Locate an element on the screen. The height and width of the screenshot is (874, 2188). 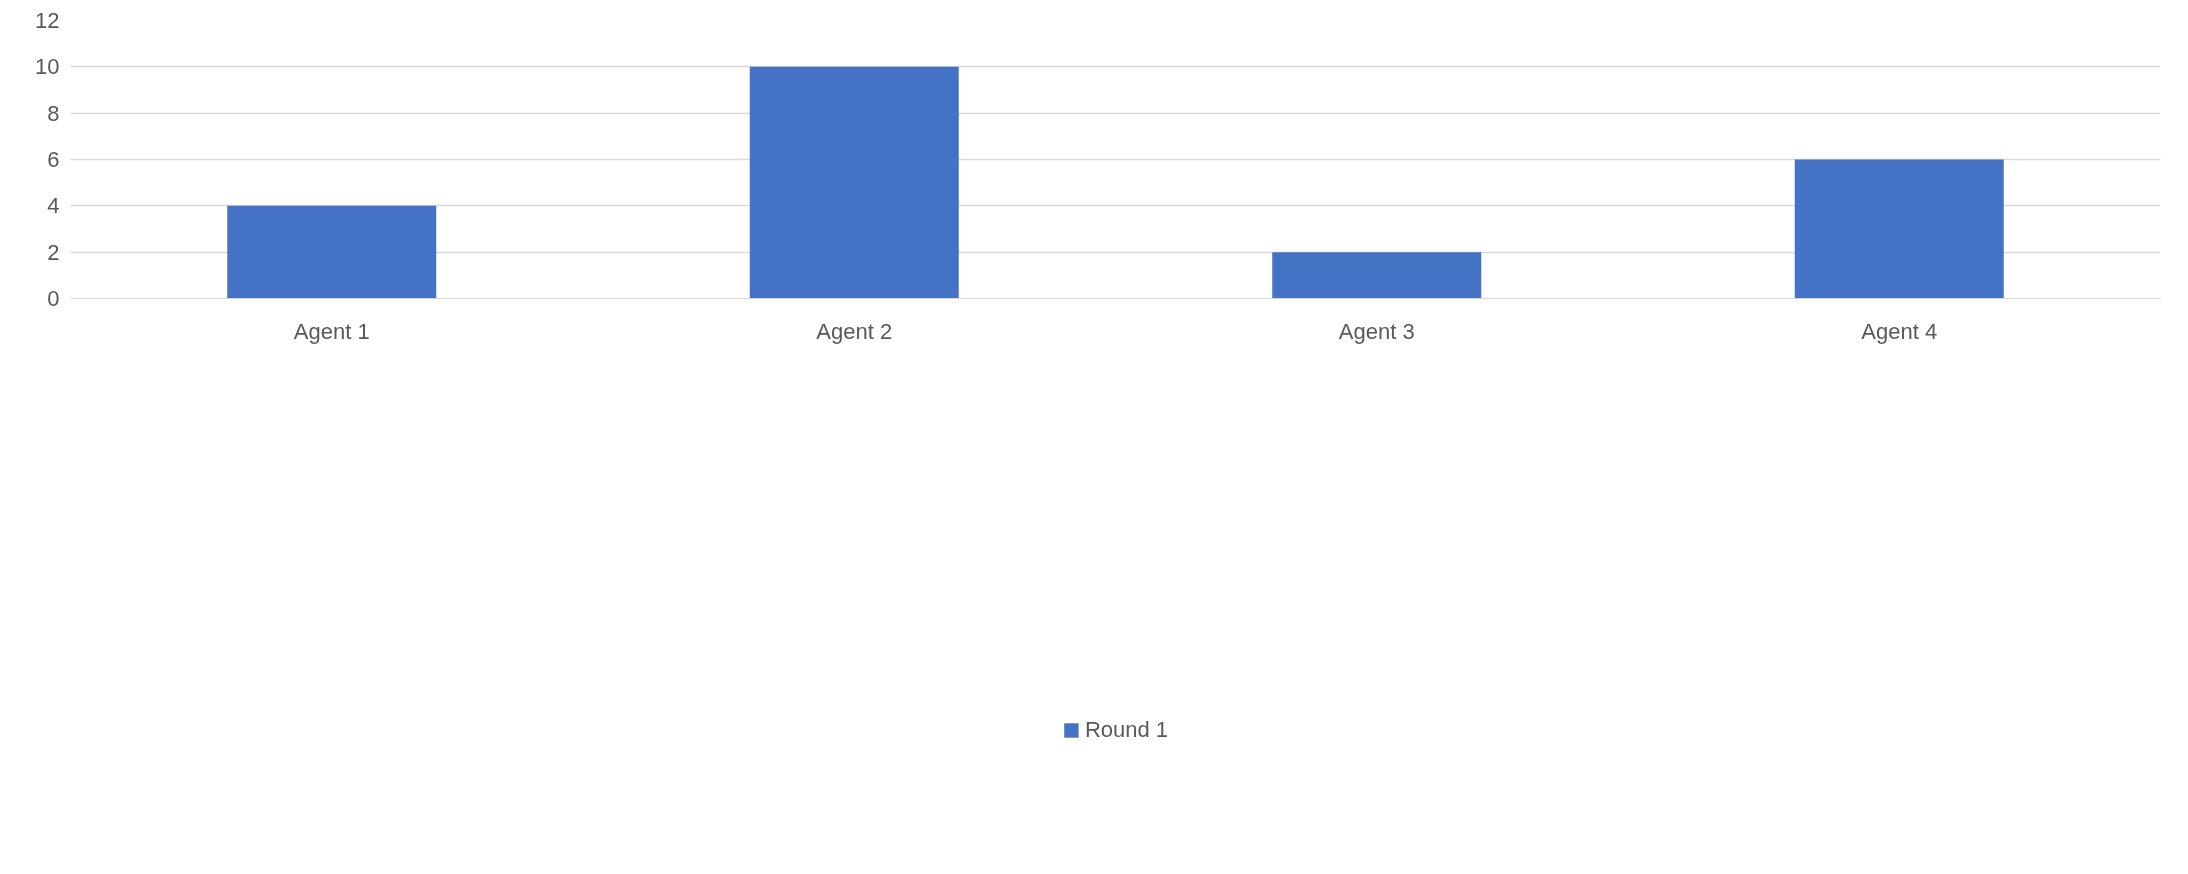
y-tick-label: 6 is located at coordinates (53, 159).